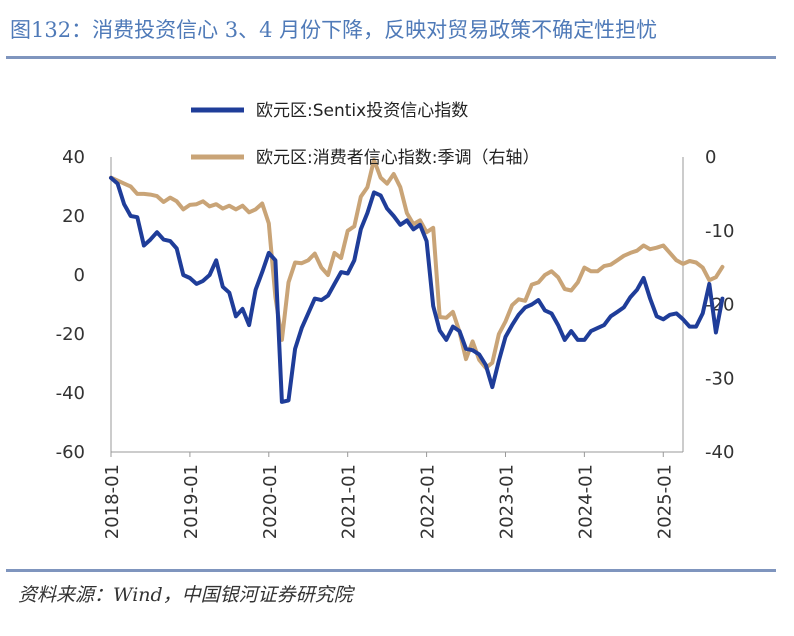  What do you see at coordinates (73, 157) in the screenshot?
I see `left-y-tick-label: 40` at bounding box center [73, 157].